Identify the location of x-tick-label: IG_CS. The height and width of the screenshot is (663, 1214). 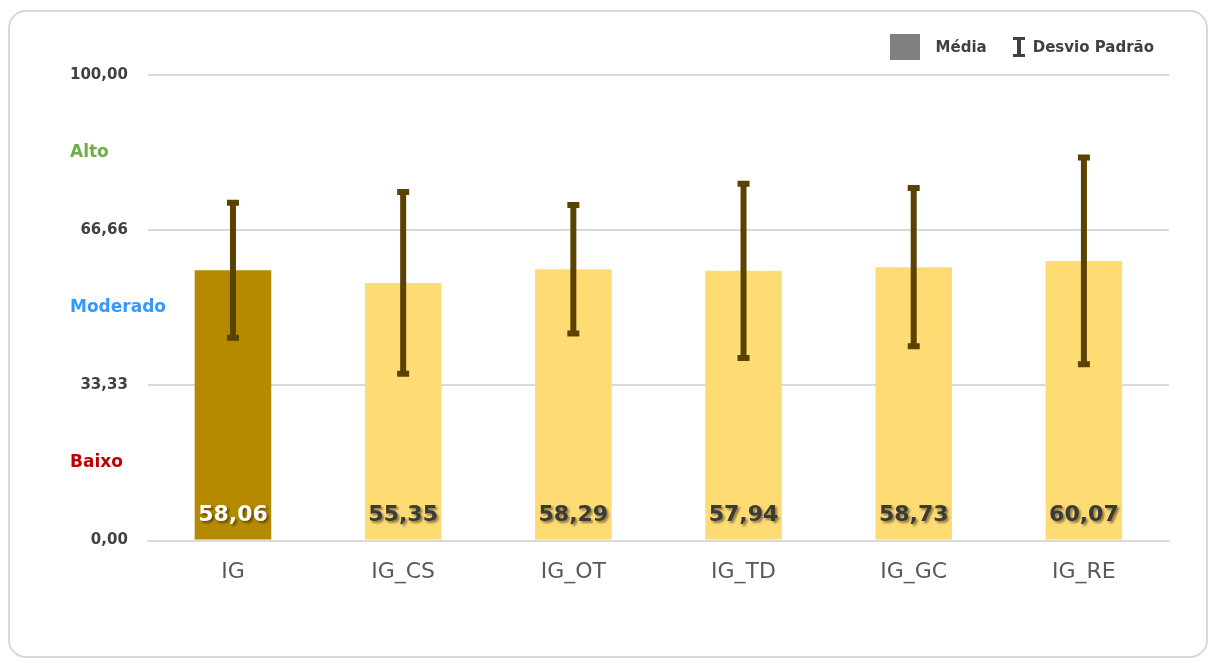
(403, 570).